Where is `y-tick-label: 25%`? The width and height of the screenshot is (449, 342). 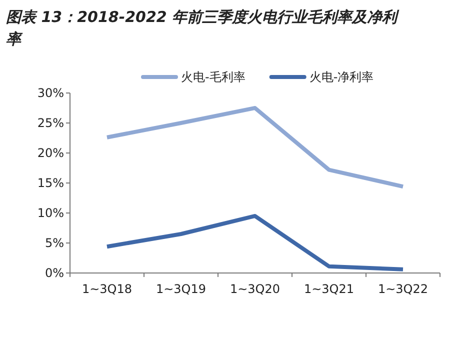
y-tick-label: 25% is located at coordinates (50, 123).